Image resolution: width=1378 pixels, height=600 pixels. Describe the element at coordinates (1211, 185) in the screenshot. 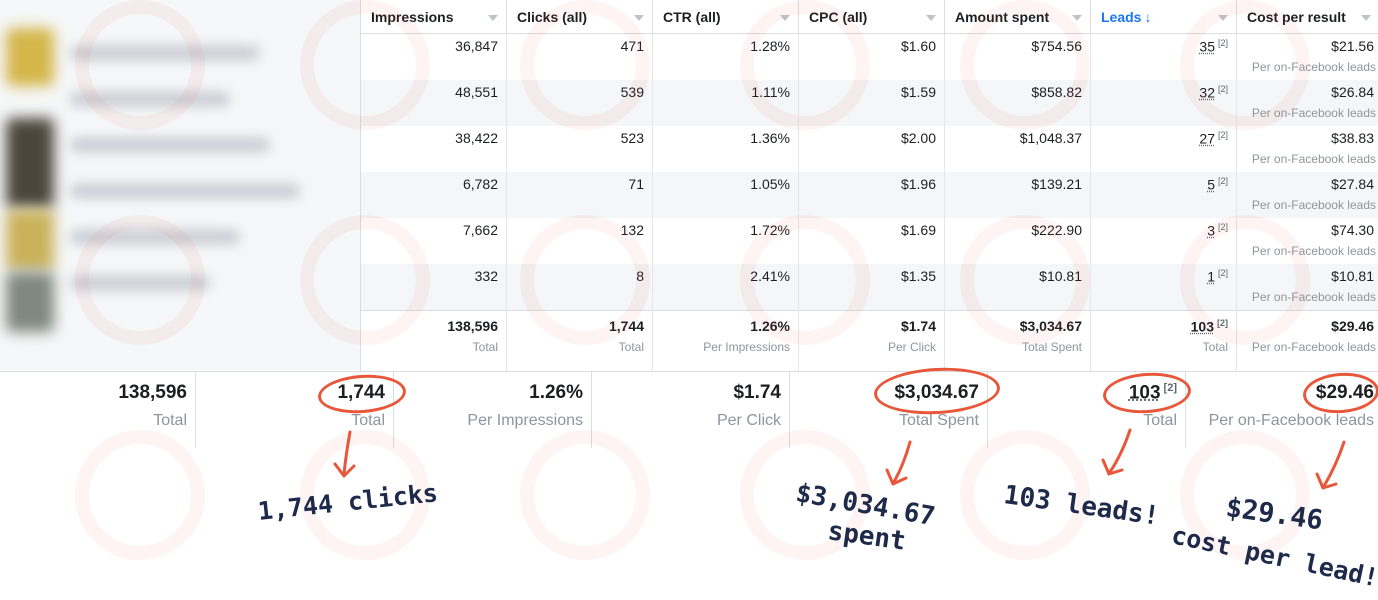

I see `leads-value: 5` at that location.